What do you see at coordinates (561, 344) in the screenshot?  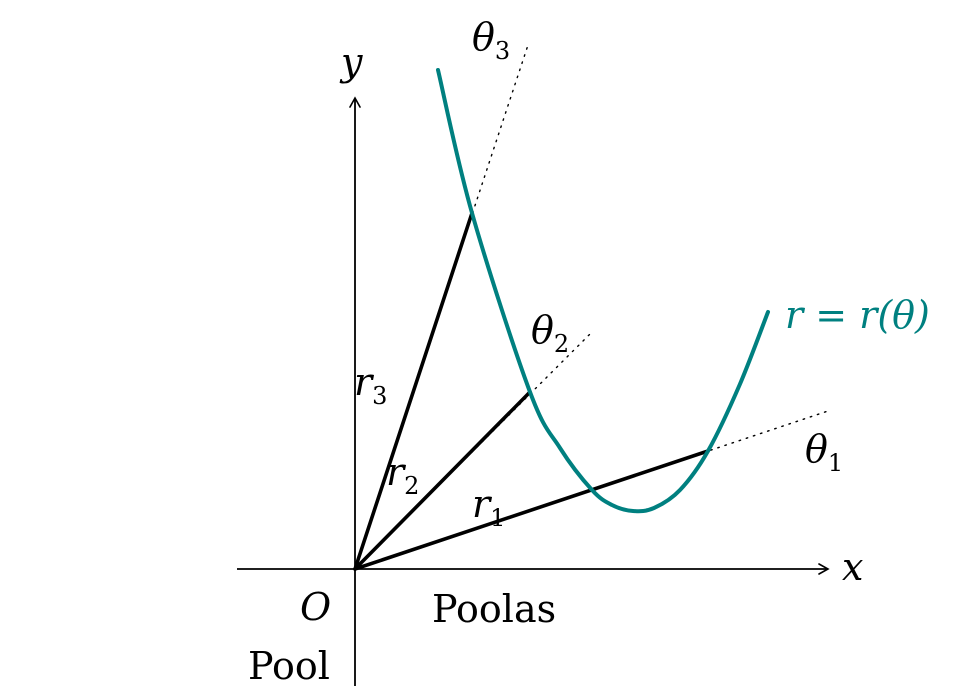 I see `theta2-subscript: 2` at bounding box center [561, 344].